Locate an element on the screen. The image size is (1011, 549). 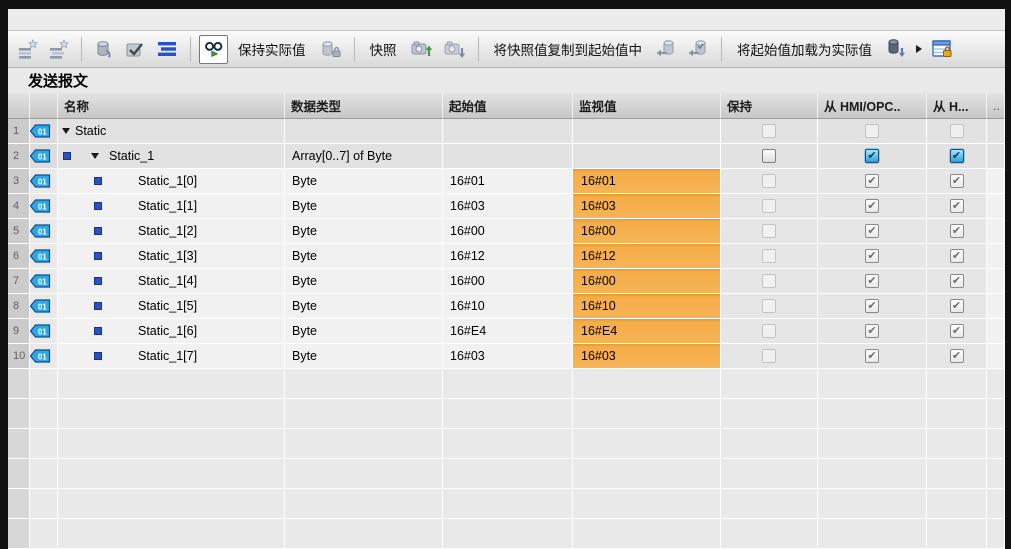
start-value-cell: 16#10 is located at coordinates (508, 306).